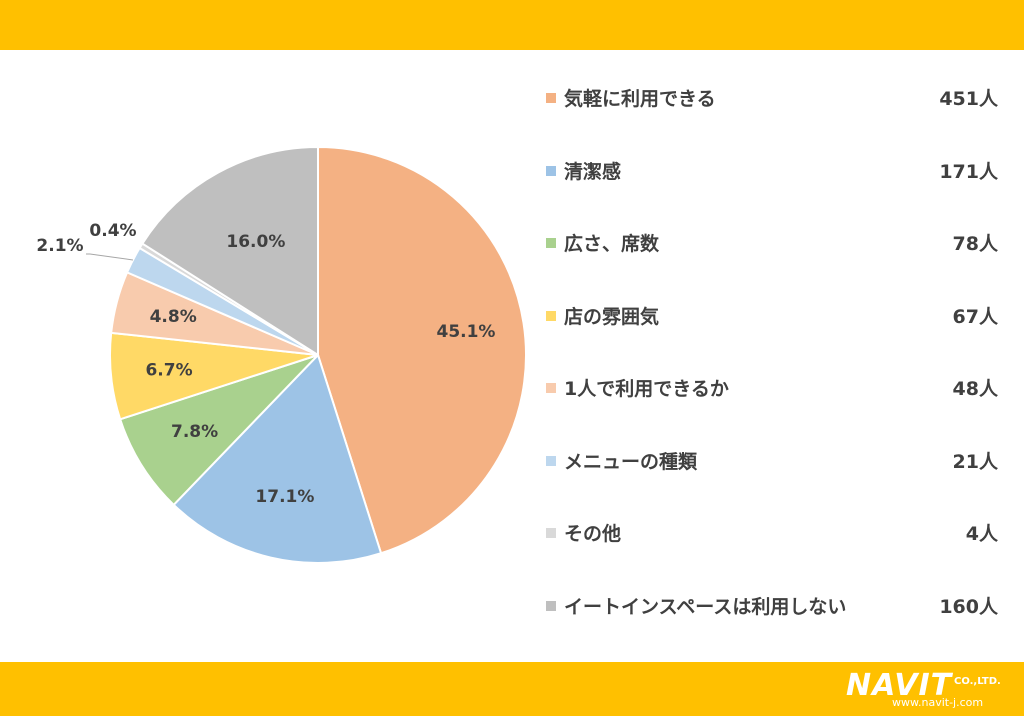 The image size is (1024, 716). Describe the element at coordinates (284, 497) in the screenshot. I see `slice-label-1: 17.1%` at that location.